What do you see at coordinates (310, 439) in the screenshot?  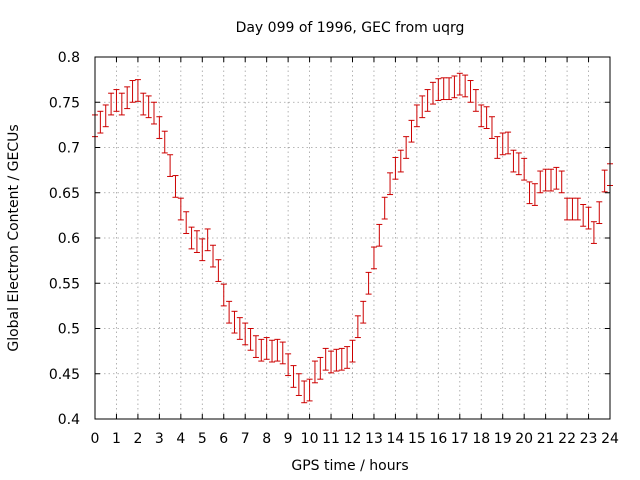 I see `x-tick-label: 10` at bounding box center [310, 439].